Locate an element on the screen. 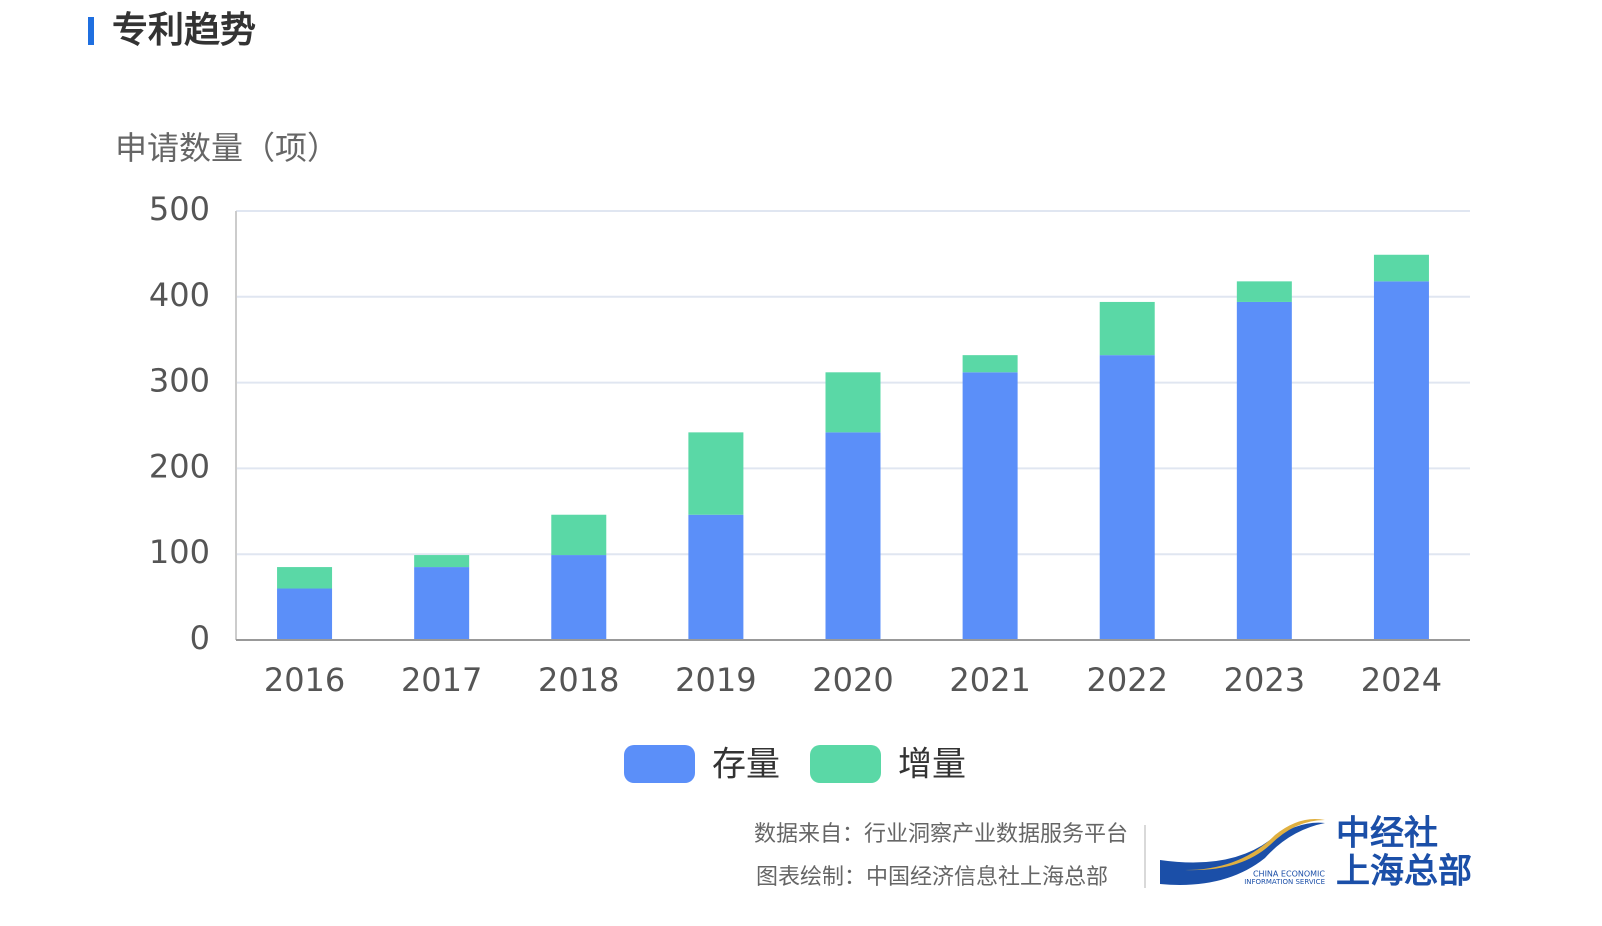 This screenshot has width=1602, height=926. y-tick-label: 0 is located at coordinates (200, 638).